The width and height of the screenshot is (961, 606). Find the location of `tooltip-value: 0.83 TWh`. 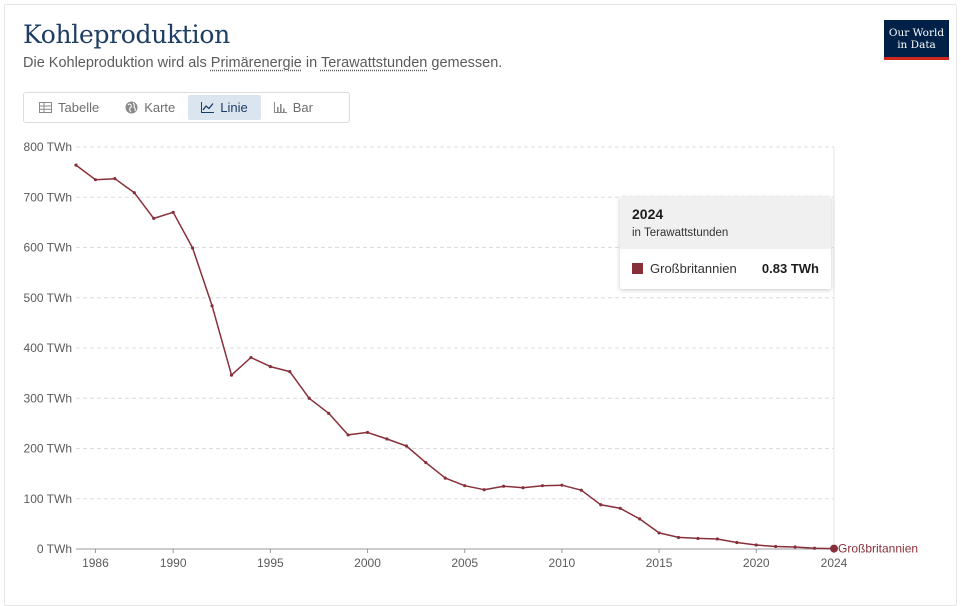

tooltip-value: 0.83 TWh is located at coordinates (790, 268).